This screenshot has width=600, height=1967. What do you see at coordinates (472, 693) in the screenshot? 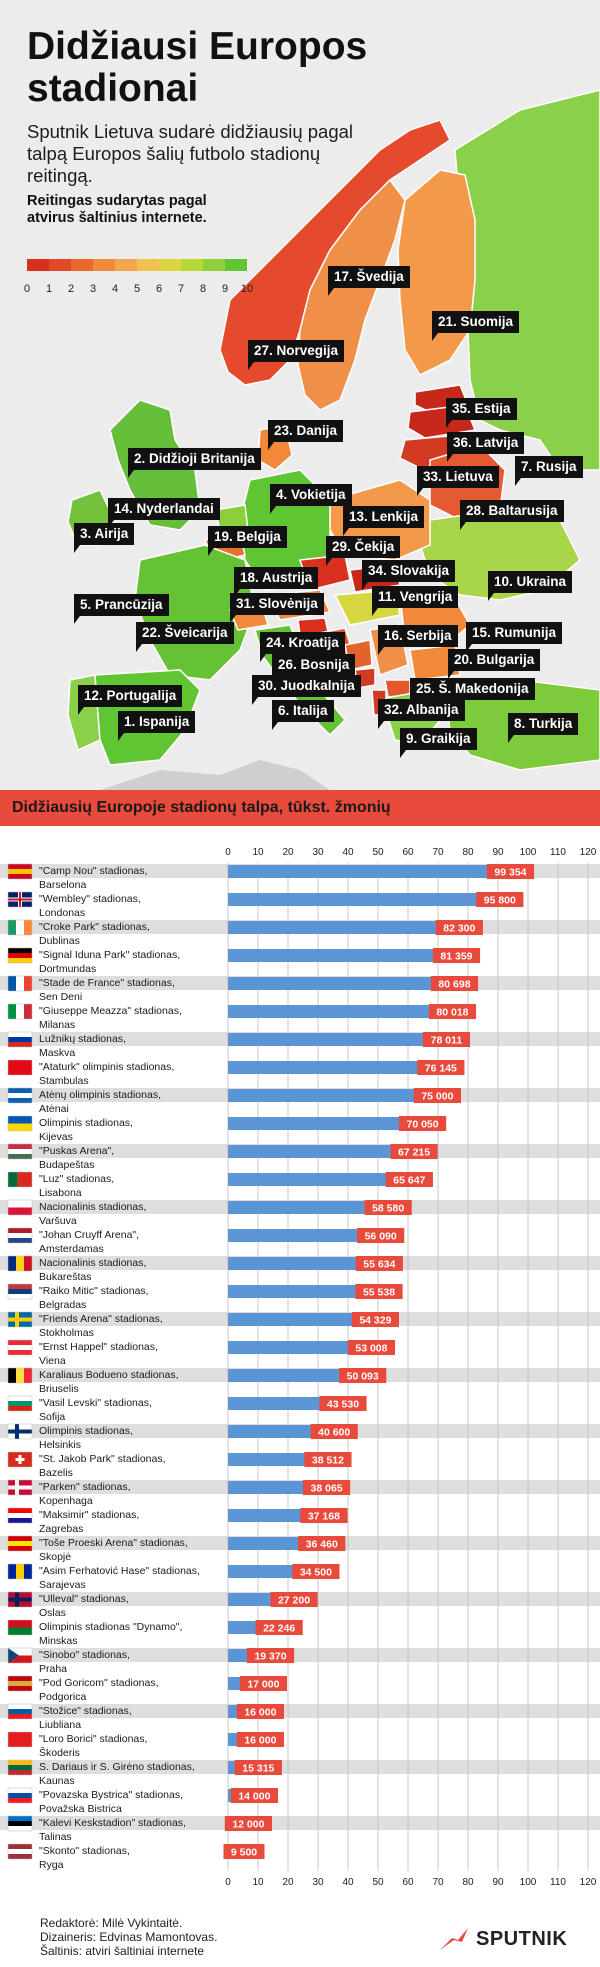
I see `map-label-north-macedonia: 25. Š. Makedonija` at bounding box center [472, 693].